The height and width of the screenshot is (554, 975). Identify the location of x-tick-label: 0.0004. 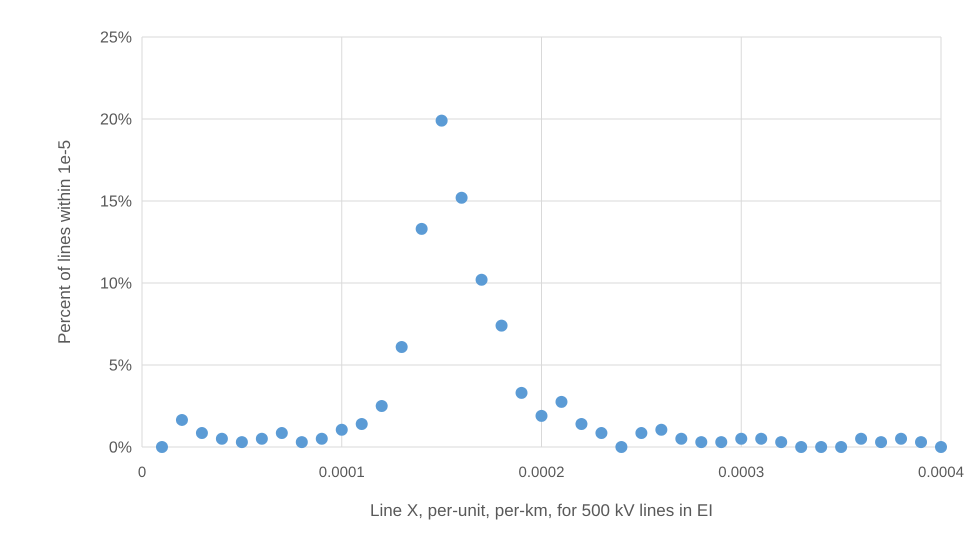
(941, 472).